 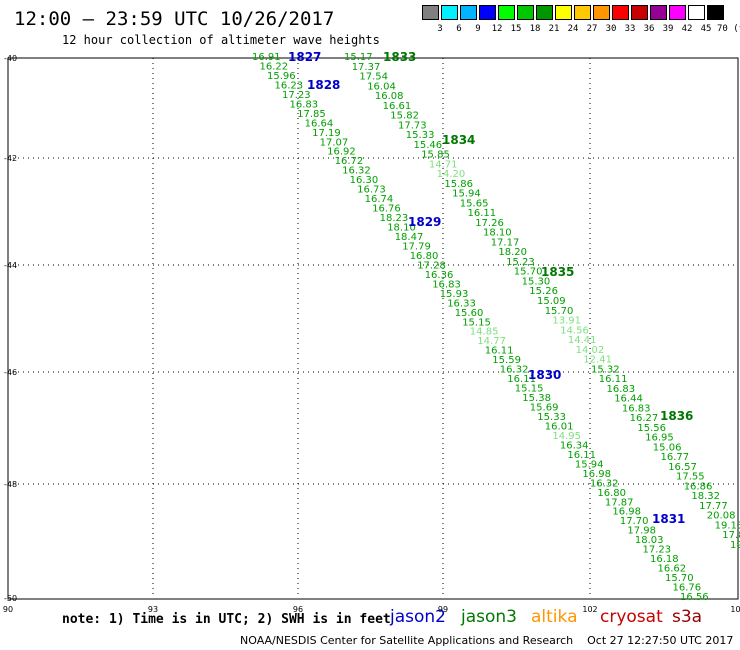 I want to click on swh-value: 15.94, so click(x=466, y=194).